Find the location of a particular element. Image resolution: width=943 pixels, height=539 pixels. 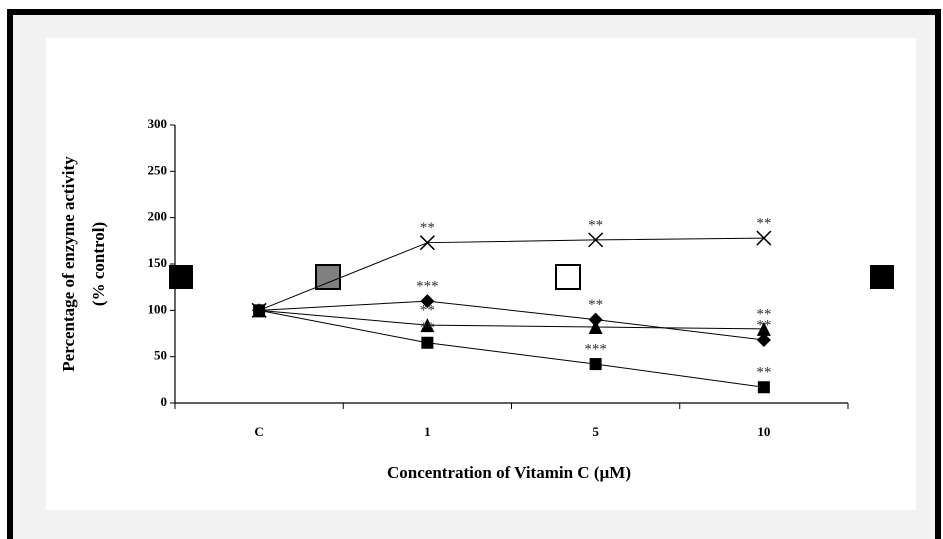

y-tick-label: 300 is located at coordinates (158, 123).